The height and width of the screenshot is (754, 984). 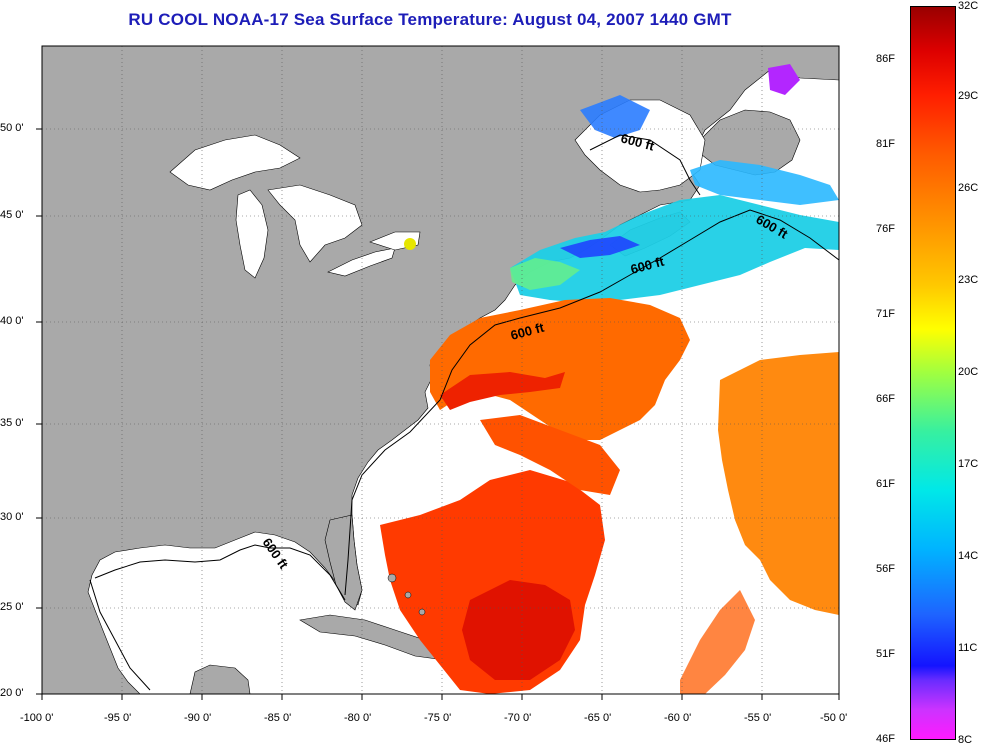 I want to click on sst-cold-north, so click(x=615, y=116).